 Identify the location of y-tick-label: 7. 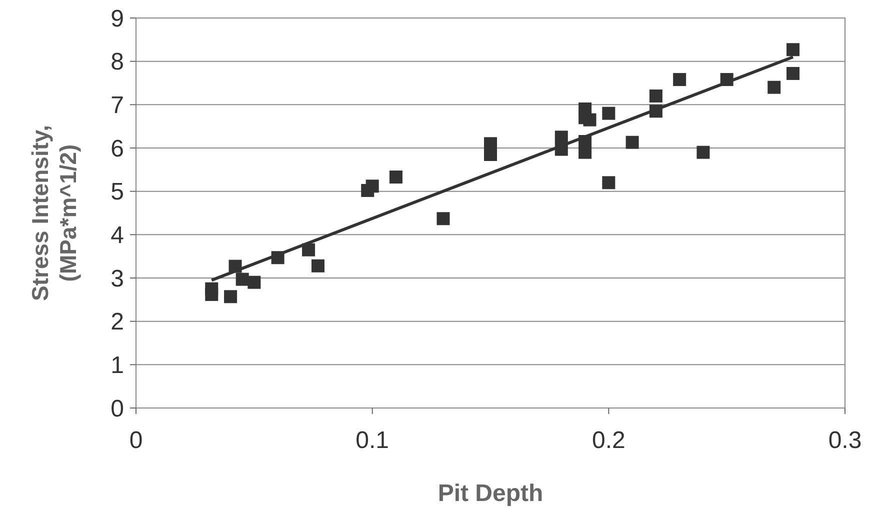
(117, 106).